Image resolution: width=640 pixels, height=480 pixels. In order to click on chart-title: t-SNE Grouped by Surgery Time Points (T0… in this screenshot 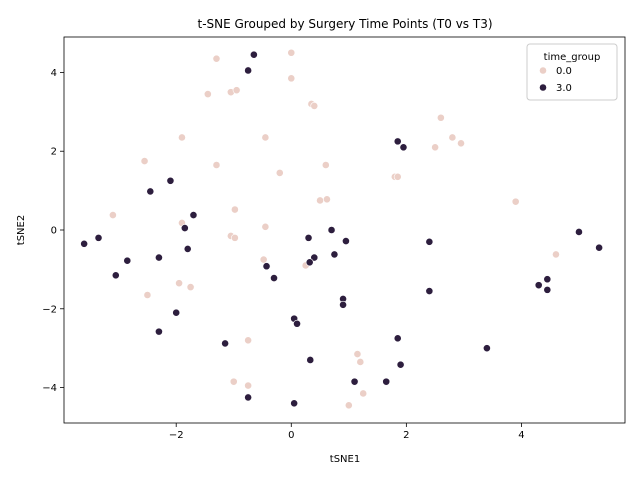, I will do `click(344, 24)`.